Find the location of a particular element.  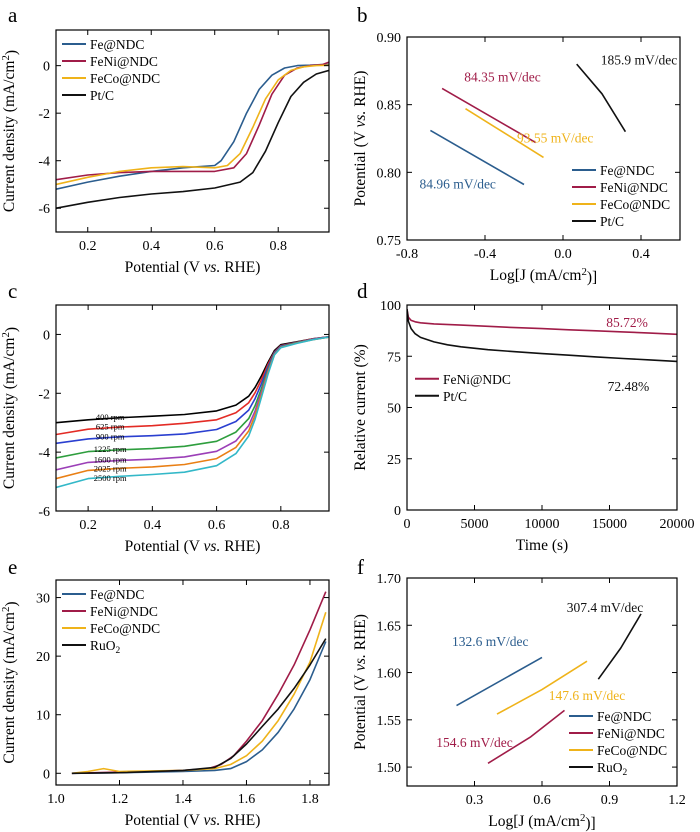

slope-annotation: 307.4 mV/dec is located at coordinates (605, 607).